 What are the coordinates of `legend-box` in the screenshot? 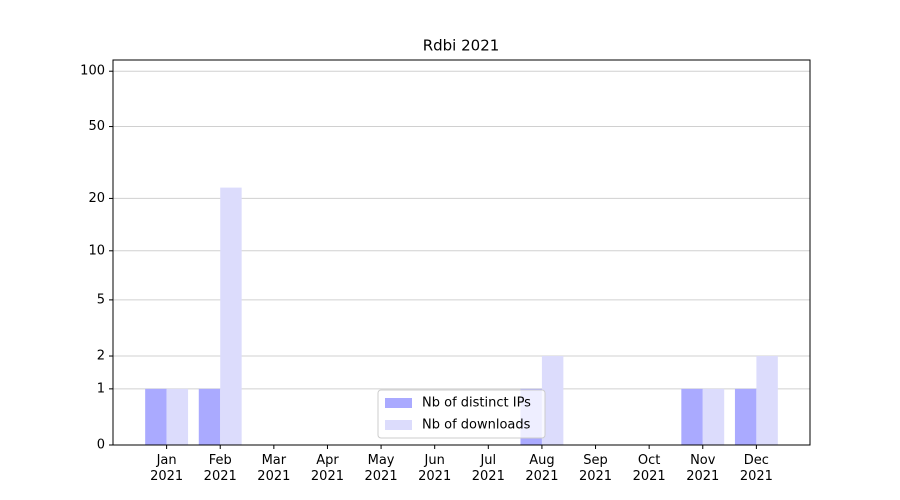 It's located at (461, 414).